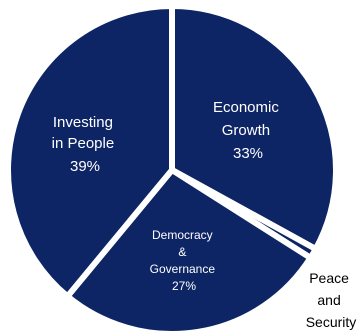 Image resolution: width=364 pixels, height=335 pixels. What do you see at coordinates (85, 144) in the screenshot?
I see `label-investing-in-people: Investing in People 39%` at bounding box center [85, 144].